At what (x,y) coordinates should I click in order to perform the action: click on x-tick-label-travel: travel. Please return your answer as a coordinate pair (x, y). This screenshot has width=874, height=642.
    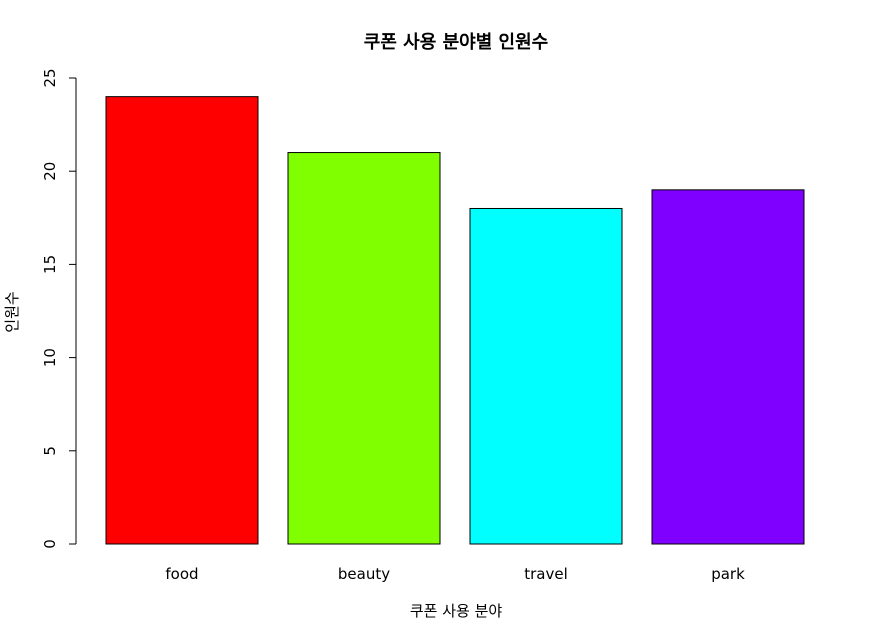
    Looking at the image, I should click on (546, 574).